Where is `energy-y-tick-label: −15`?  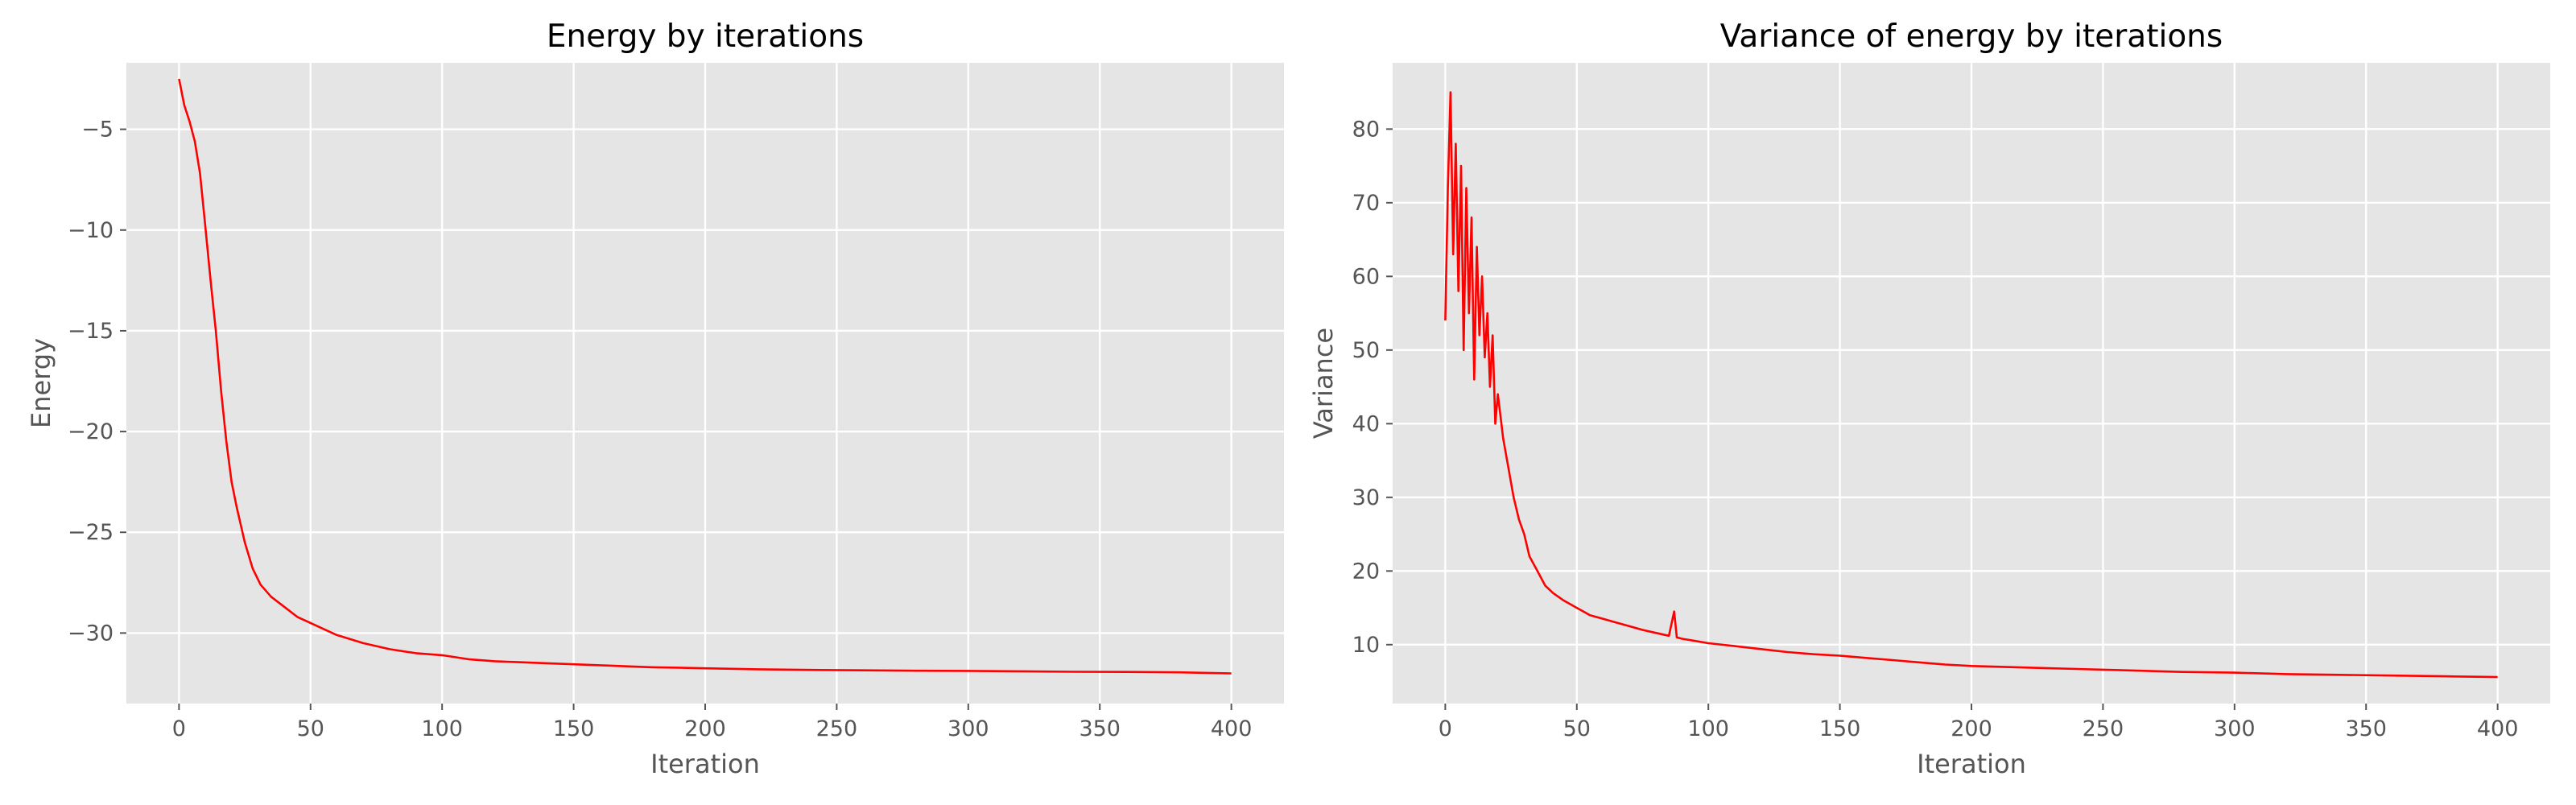
energy-y-tick-label: −15 is located at coordinates (91, 331).